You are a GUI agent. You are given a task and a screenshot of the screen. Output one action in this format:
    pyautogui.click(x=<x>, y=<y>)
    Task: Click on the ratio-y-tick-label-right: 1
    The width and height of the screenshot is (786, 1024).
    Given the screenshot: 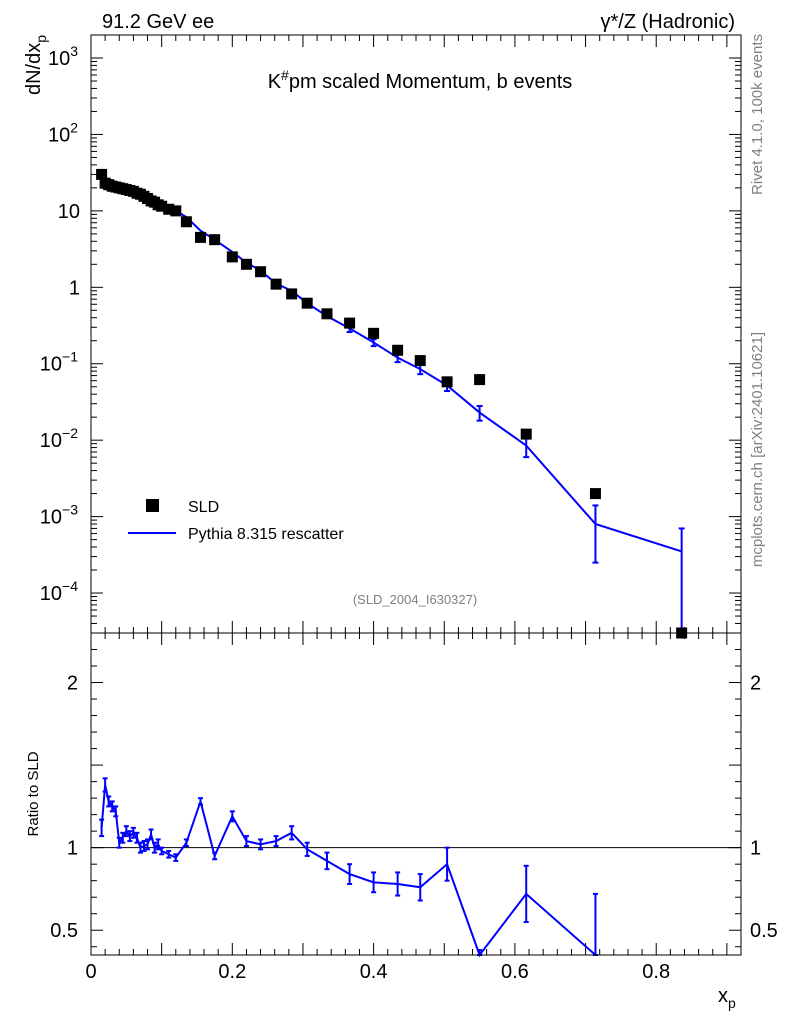 What is the action you would take?
    pyautogui.click(x=755, y=849)
    